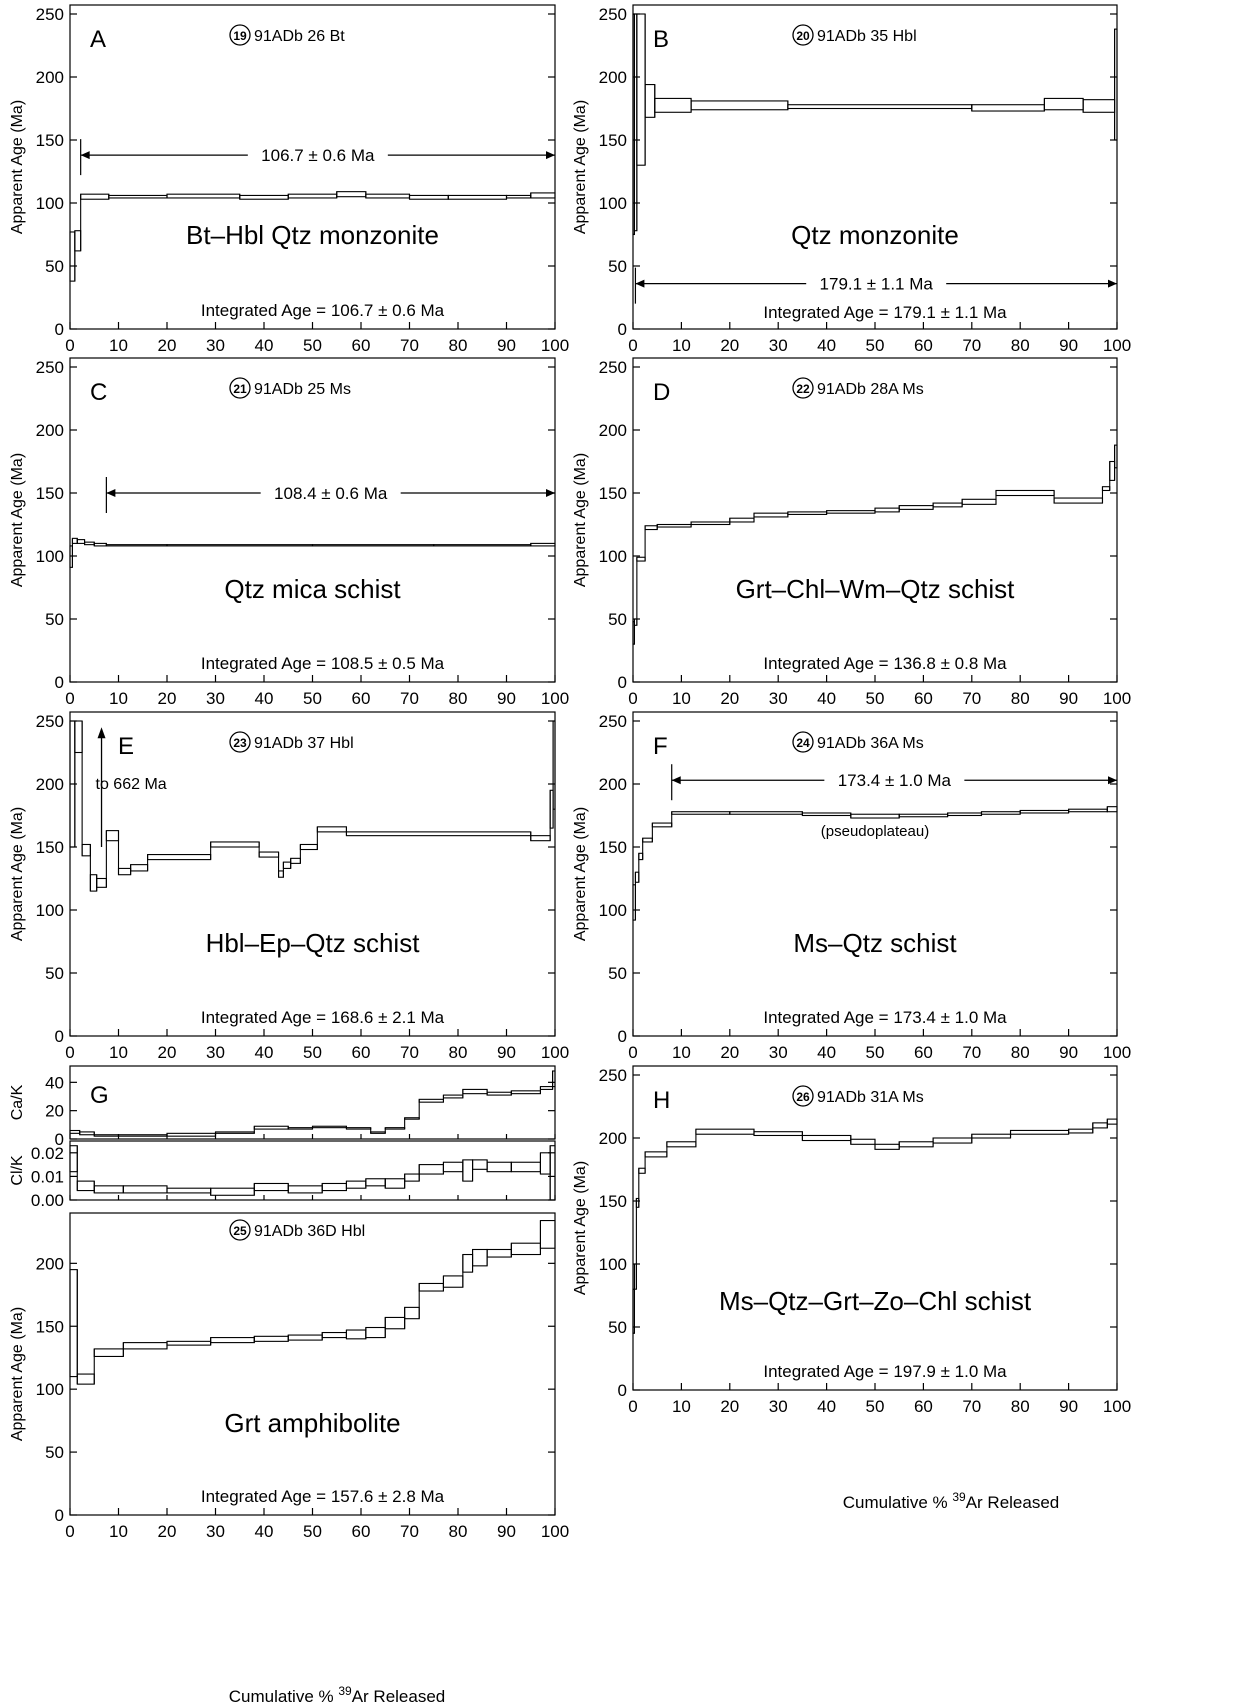 The height and width of the screenshot is (1707, 1239). What do you see at coordinates (923, 345) in the screenshot?
I see `x-tick-label: 60` at bounding box center [923, 345].